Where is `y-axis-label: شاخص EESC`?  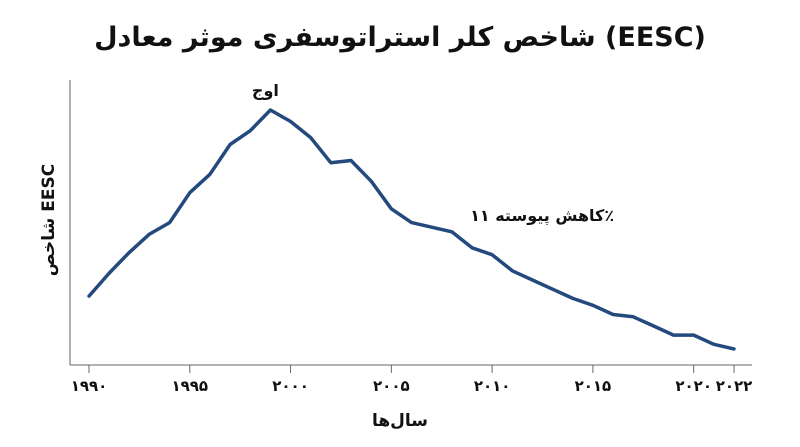 y-axis-label: شاخص EESC is located at coordinates (49, 220).